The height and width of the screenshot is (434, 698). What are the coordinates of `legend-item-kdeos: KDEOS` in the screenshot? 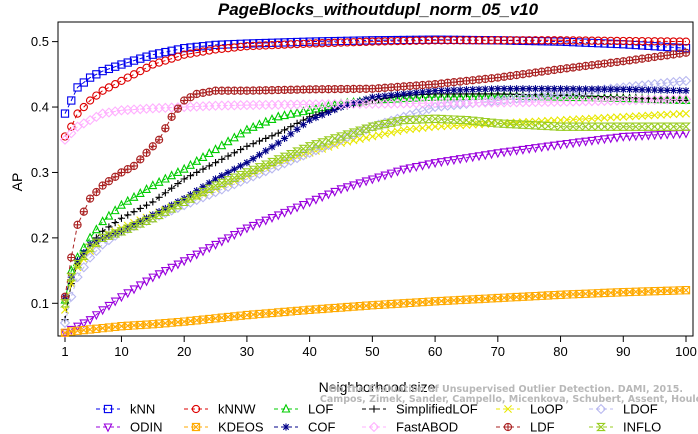 It's located at (224, 427).